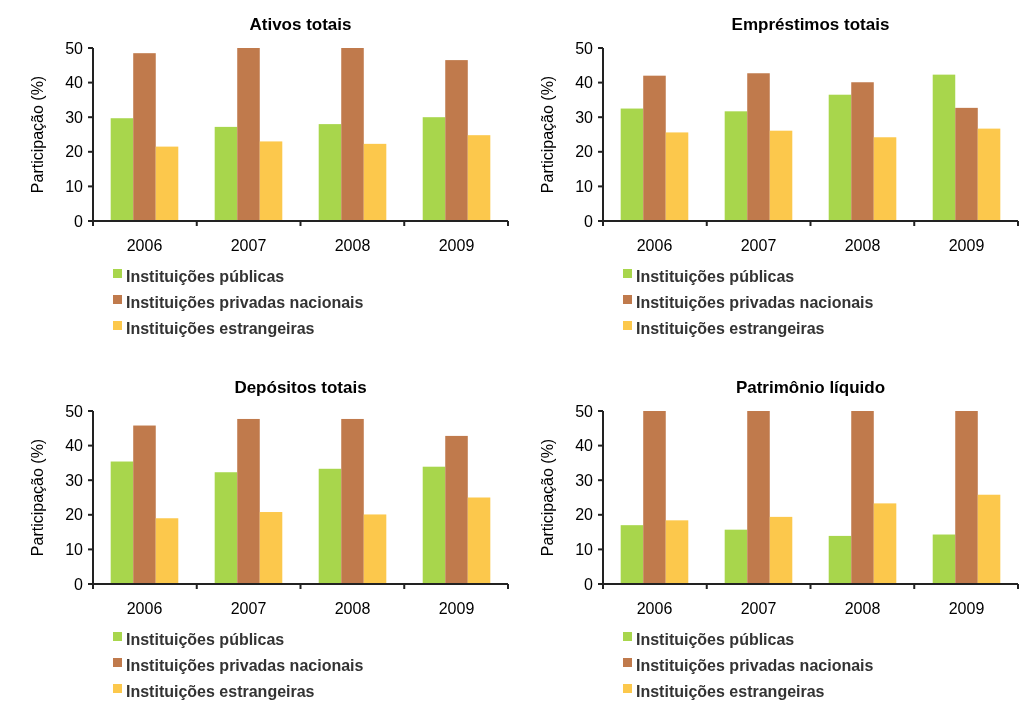 Image resolution: width=1020 pixels, height=727 pixels. Describe the element at coordinates (810, 24) in the screenshot. I see `chart-title: Empréstimos totais` at that location.